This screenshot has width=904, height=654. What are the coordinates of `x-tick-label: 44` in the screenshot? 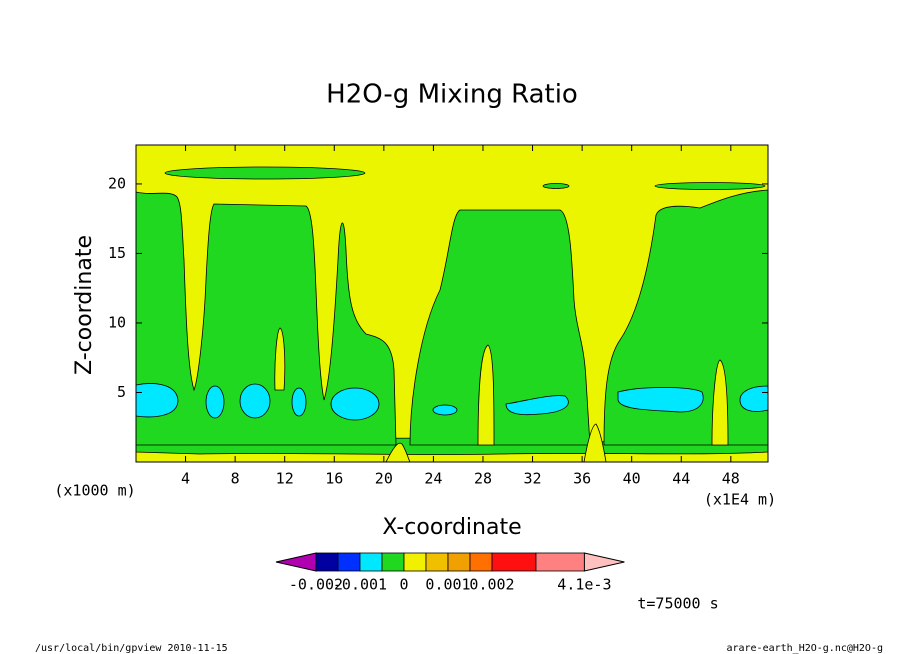 It's located at (681, 479).